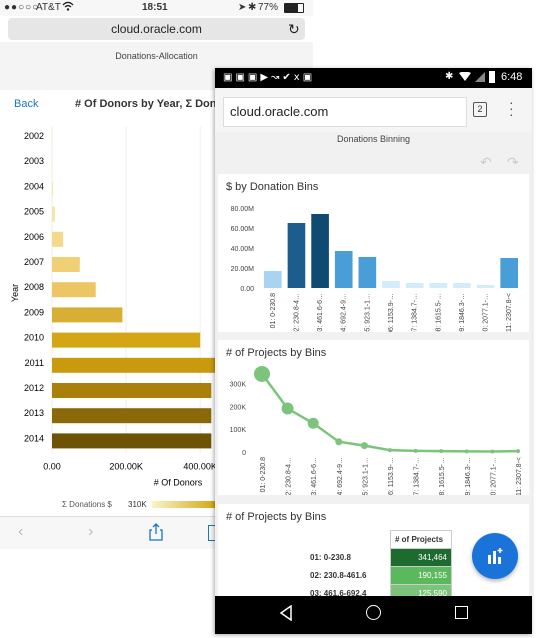 The width and height of the screenshot is (540, 638). Describe the element at coordinates (512, 77) in the screenshot. I see `android-time: 6:48` at that location.